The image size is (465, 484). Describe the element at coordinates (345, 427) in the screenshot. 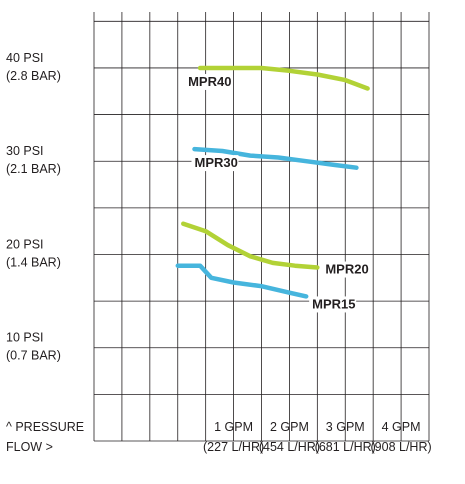

I see `x-tick-label: 3 GPM` at that location.